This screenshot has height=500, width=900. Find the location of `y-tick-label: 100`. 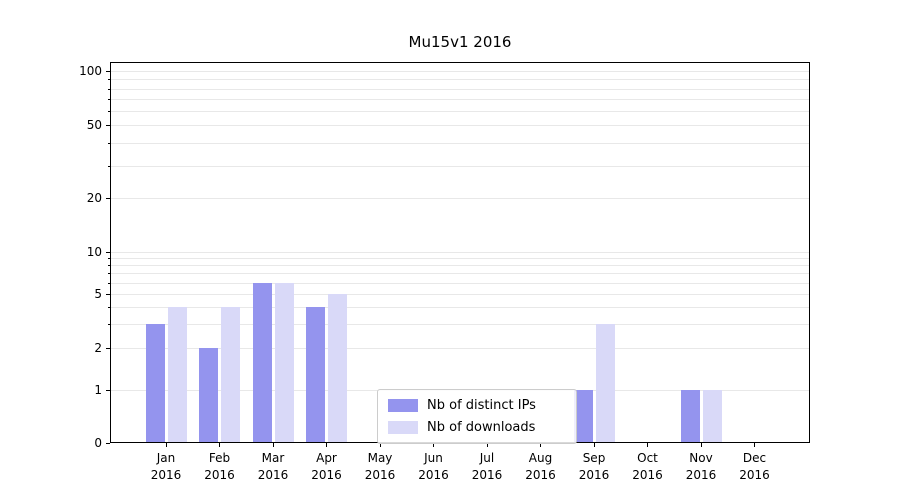

y-tick-label: 100 is located at coordinates (90, 71).